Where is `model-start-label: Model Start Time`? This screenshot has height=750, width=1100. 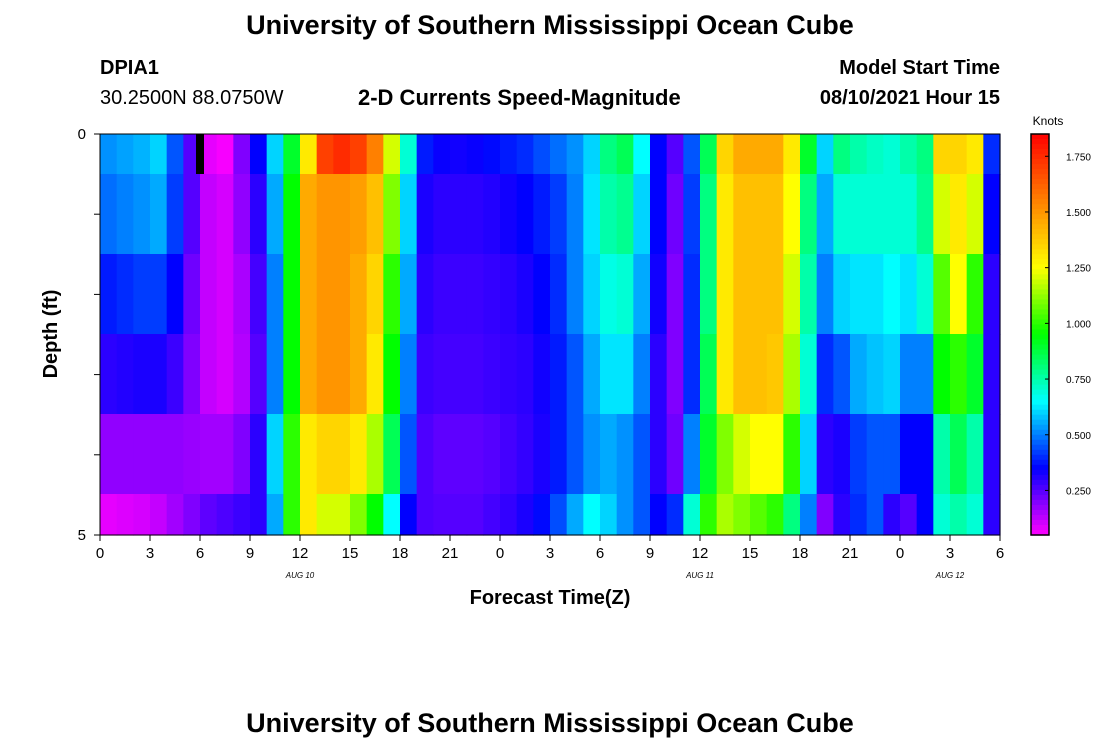
model-start-label: Model Start Time is located at coordinates (919, 68).